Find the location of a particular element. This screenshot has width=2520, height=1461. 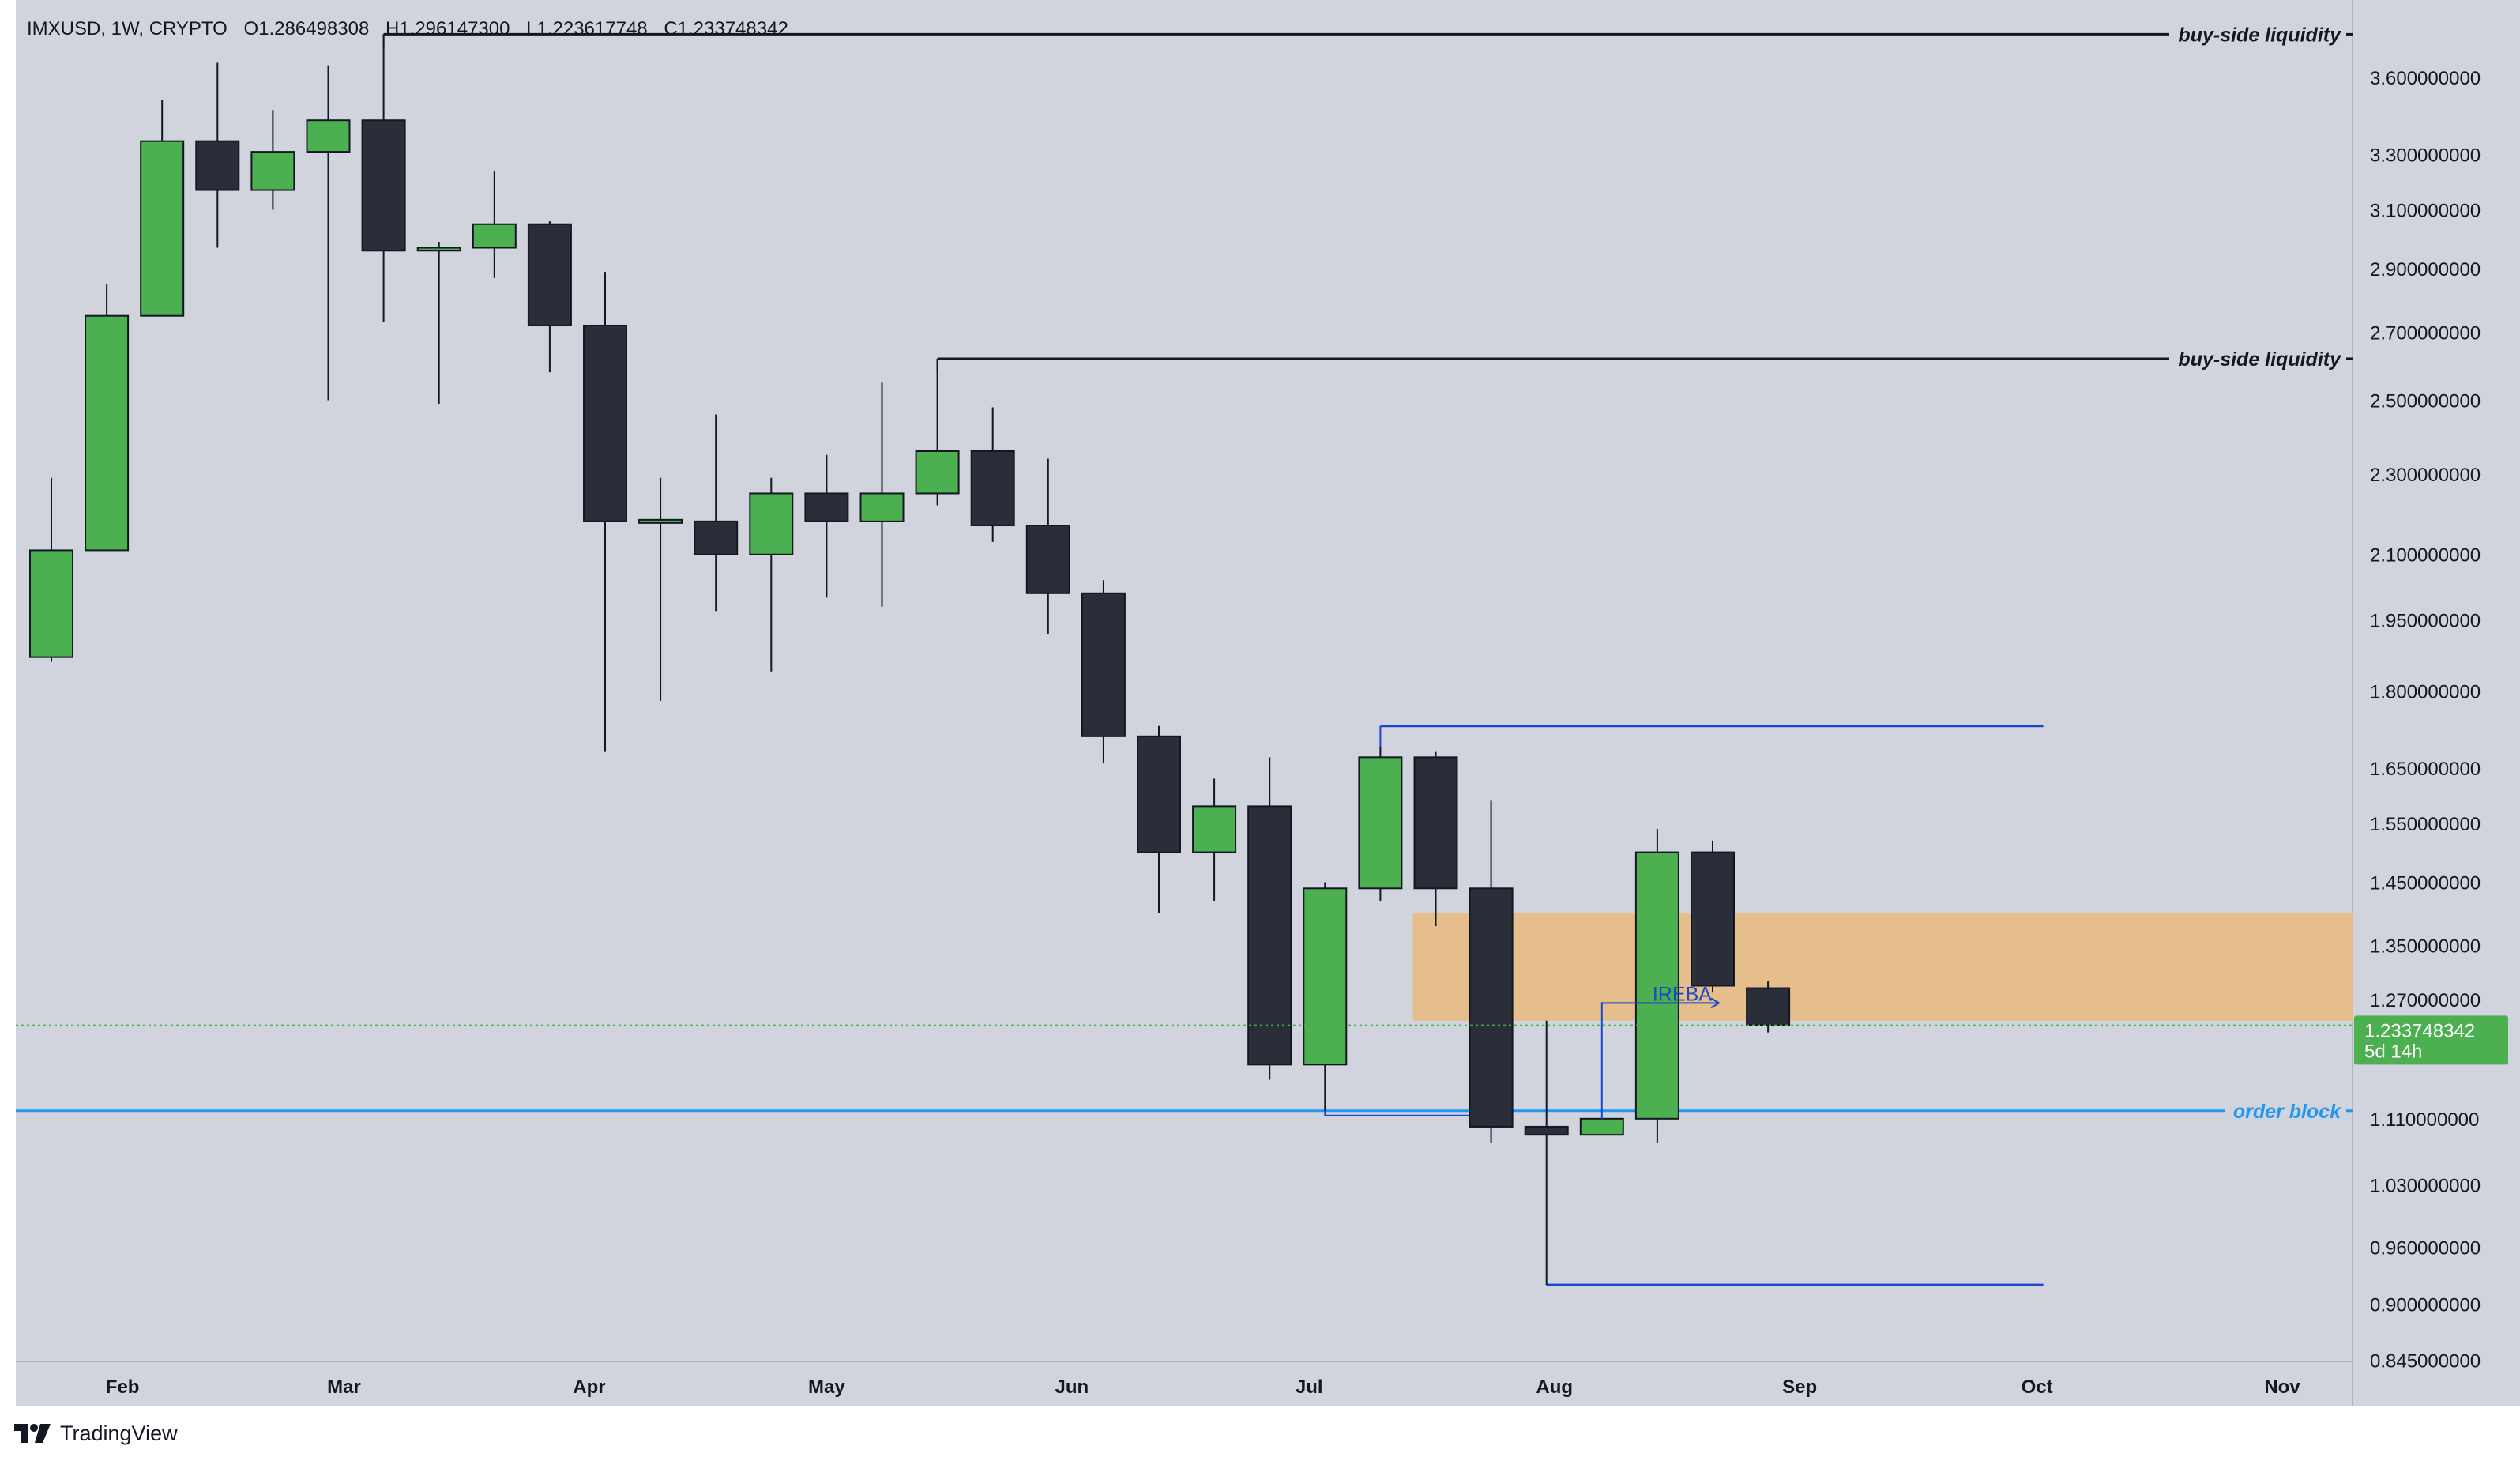

zones-layer is located at coordinates (1882, 967).